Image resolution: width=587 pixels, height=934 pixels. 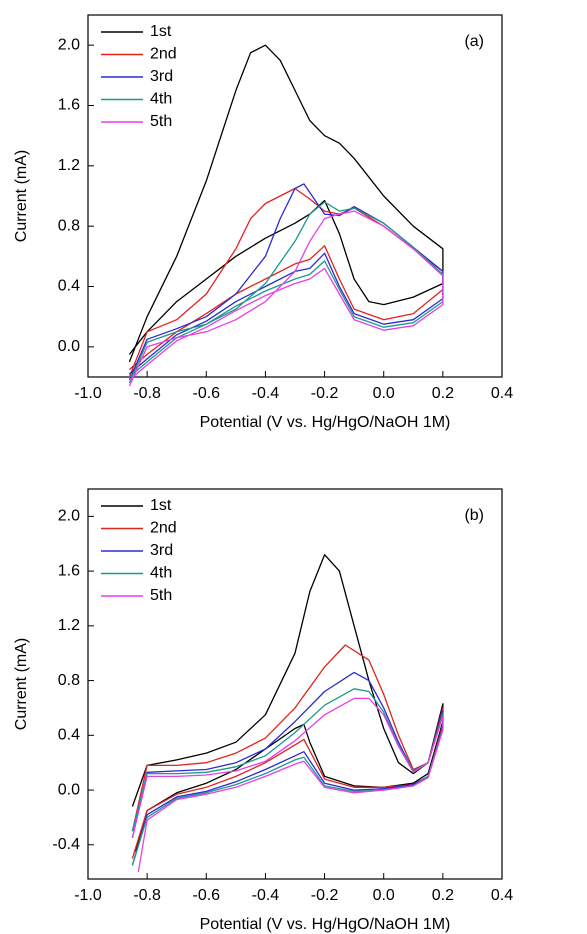 What do you see at coordinates (66, 844) in the screenshot?
I see `y-tick-label: -0.4` at bounding box center [66, 844].